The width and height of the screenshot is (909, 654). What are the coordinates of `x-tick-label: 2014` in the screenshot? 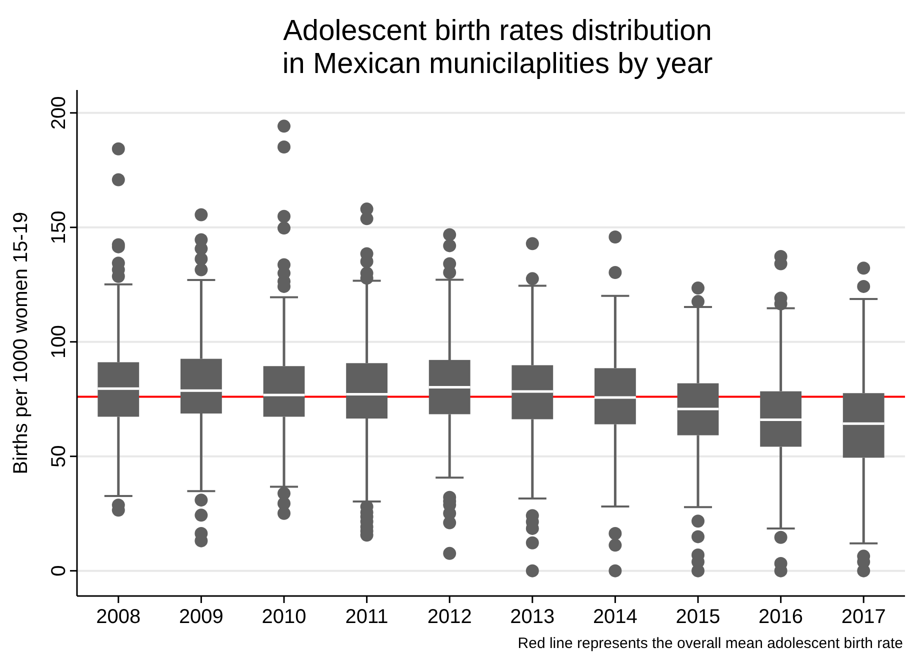 It's located at (615, 617).